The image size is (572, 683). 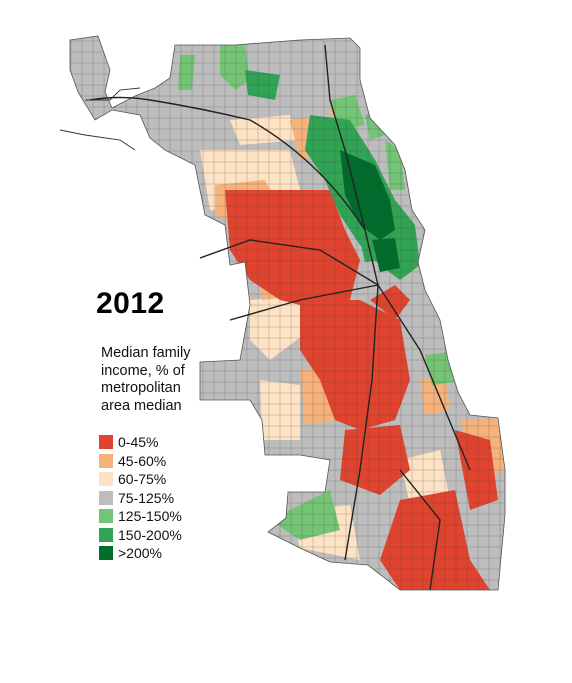 I want to click on legend-label: 45-60%, so click(x=142, y=460).